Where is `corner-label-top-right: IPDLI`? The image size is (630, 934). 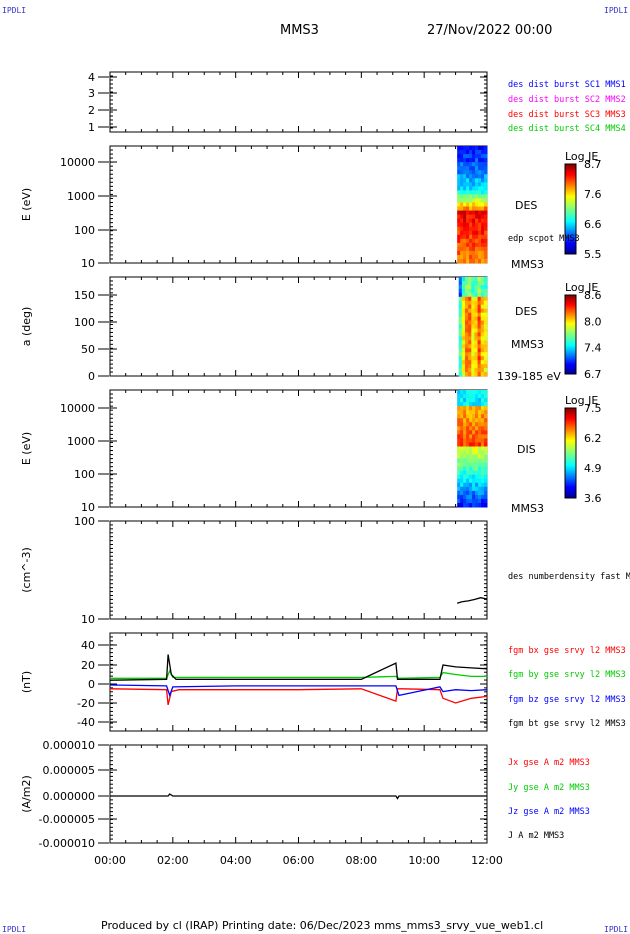 corner-label-top-right: IPDLI is located at coordinates (616, 10).